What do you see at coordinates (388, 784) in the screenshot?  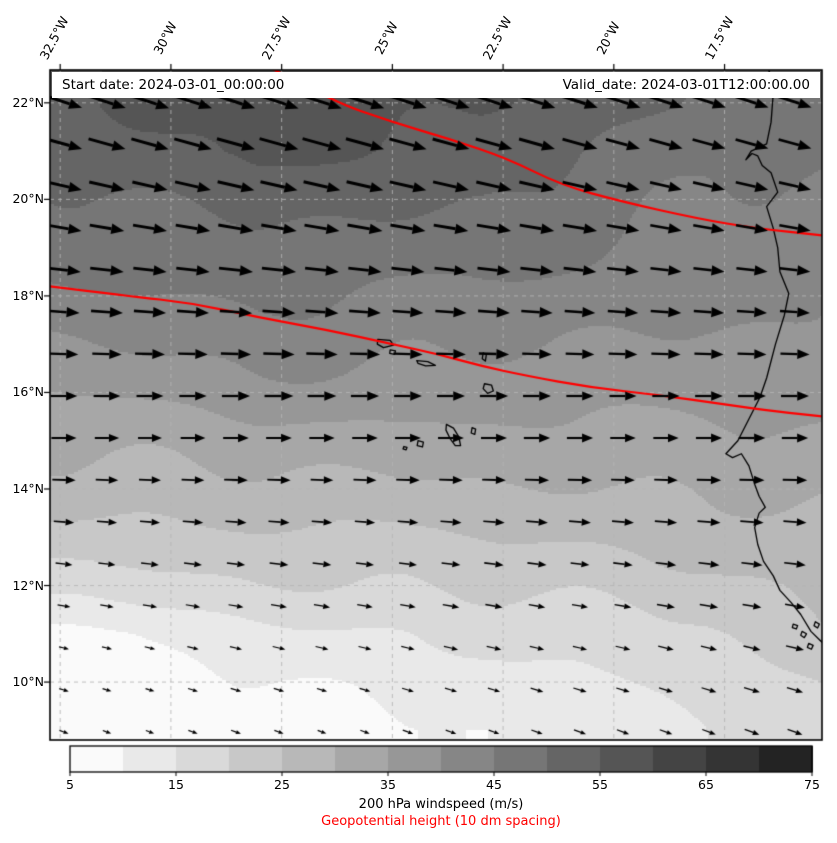 I see `colorbar-tick-label: 35` at bounding box center [388, 784].